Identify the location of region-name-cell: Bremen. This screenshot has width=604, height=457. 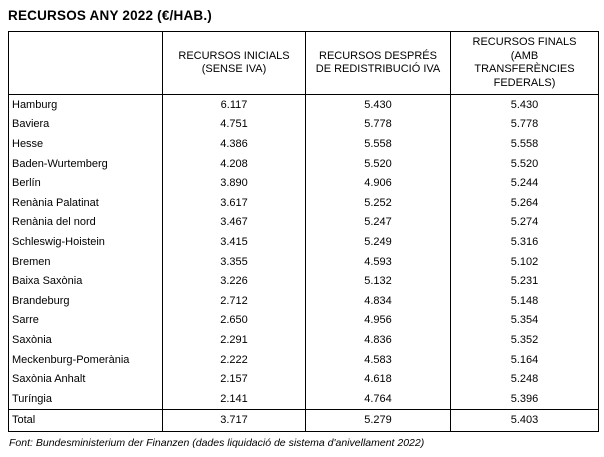
(85, 261).